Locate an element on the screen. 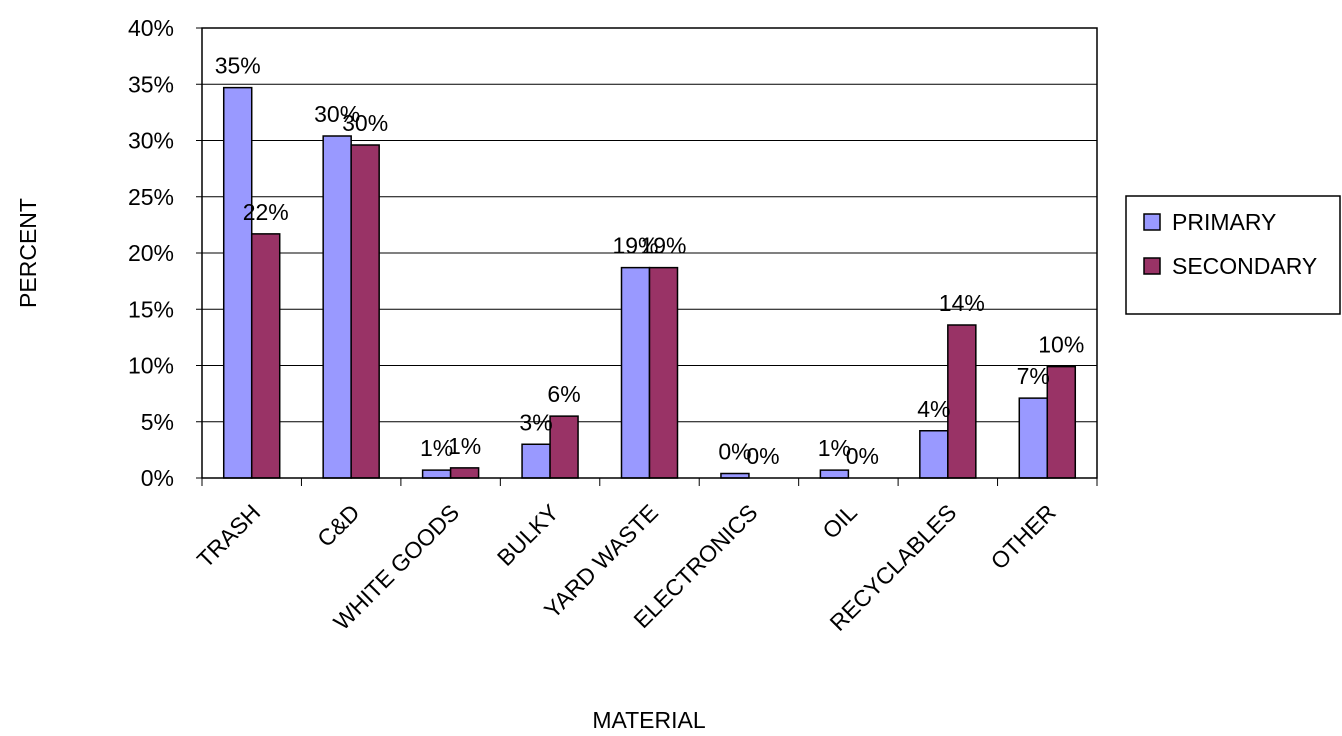 The width and height of the screenshot is (1342, 736). y-axis-tick-labels: 0% 5% 10% 15% 20% 25% 30% 35% 40% is located at coordinates (165, 253).